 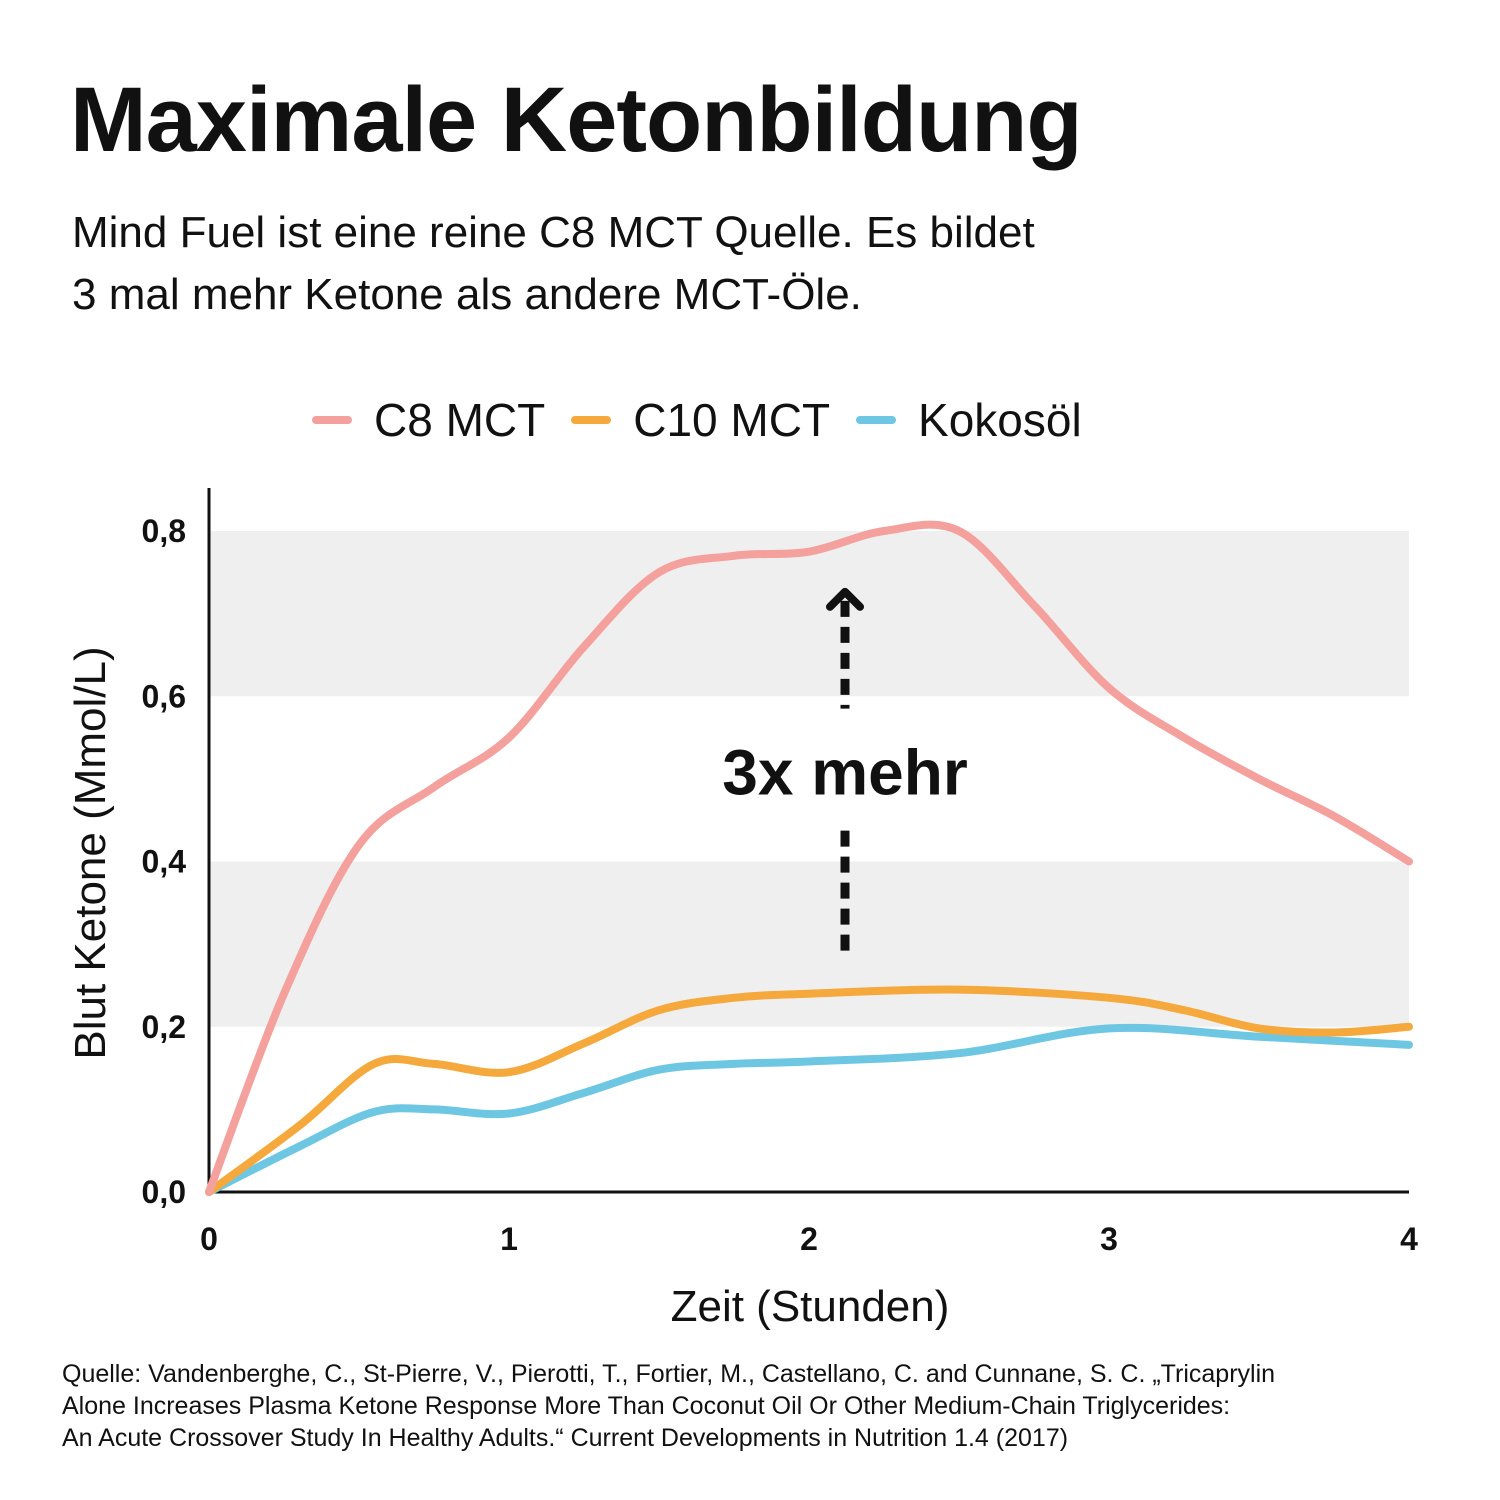 I want to click on y-tick-label: 0,8, so click(x=164, y=531).